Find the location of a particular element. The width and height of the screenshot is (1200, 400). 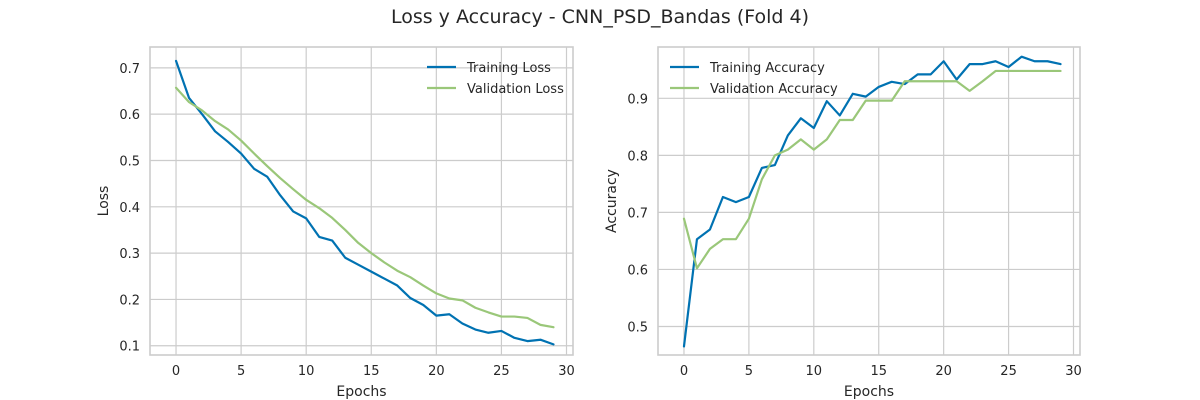

legend-label: Training Accuracy is located at coordinates (767, 68).